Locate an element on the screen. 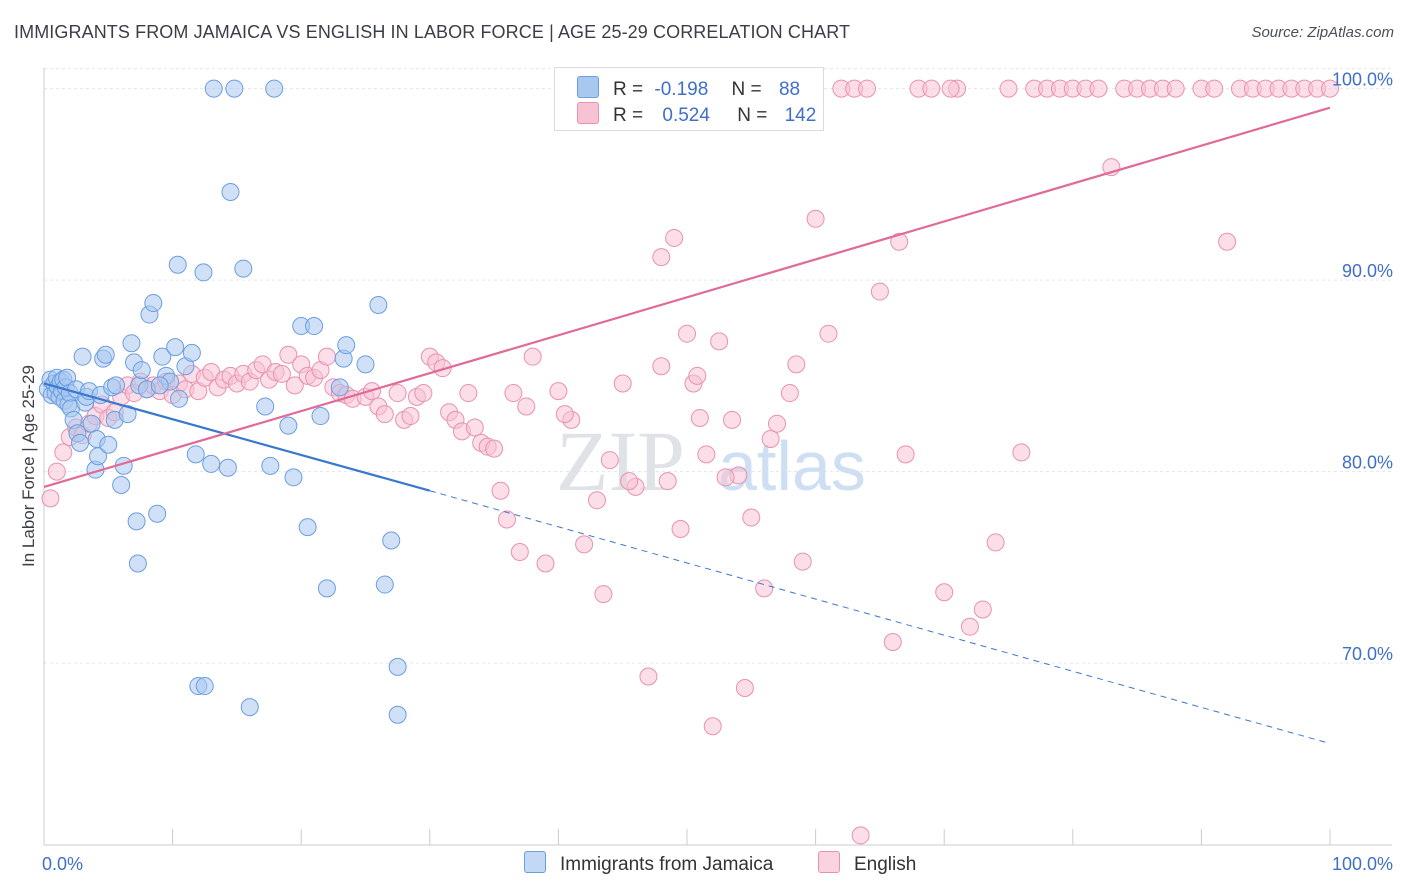  x-tick-label: 0.0% is located at coordinates (62, 864).